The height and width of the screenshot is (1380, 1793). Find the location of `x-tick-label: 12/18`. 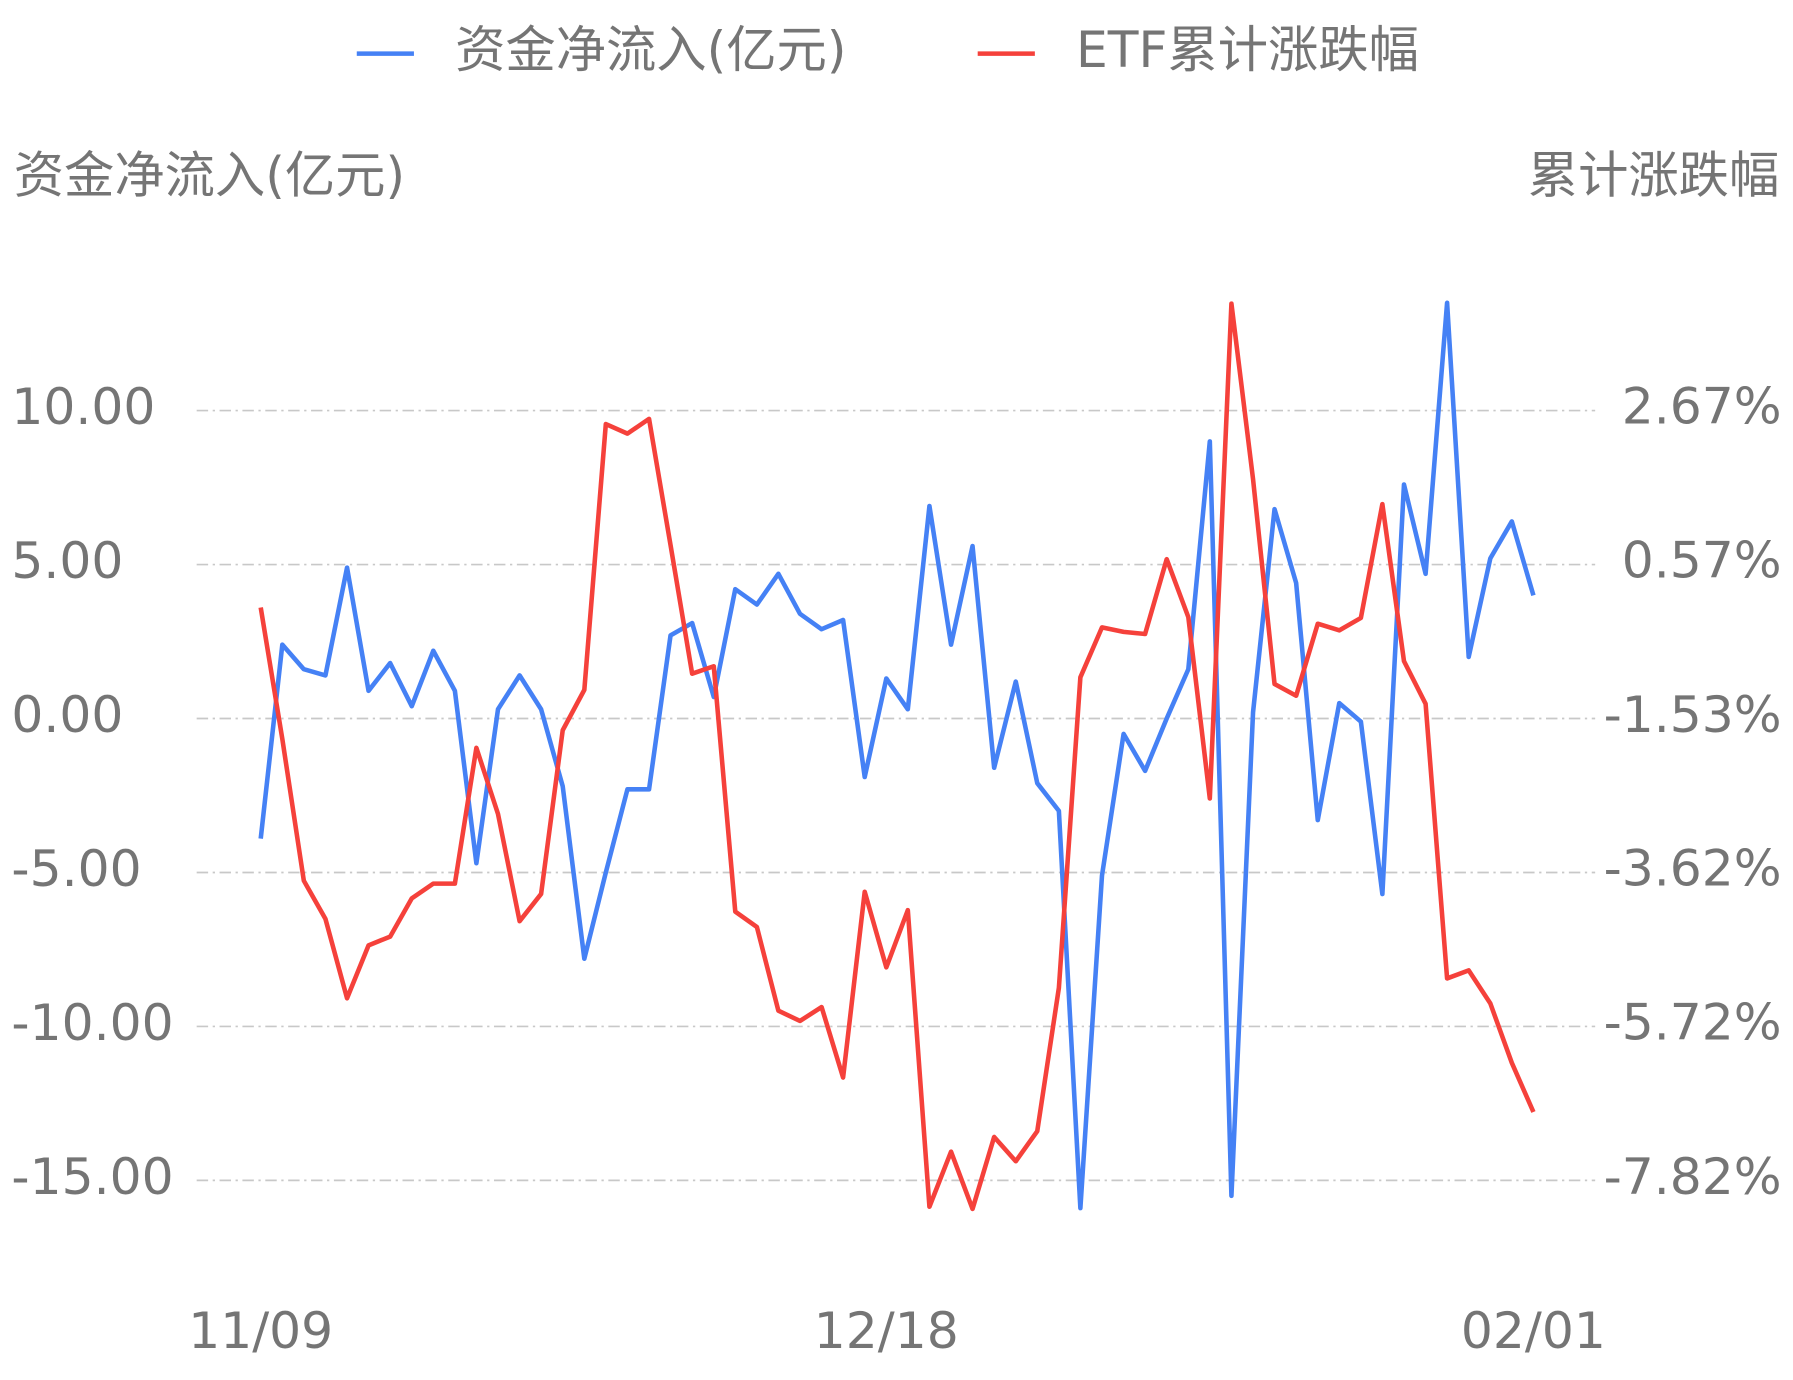

x-tick-label: 12/18 is located at coordinates (886, 1330).